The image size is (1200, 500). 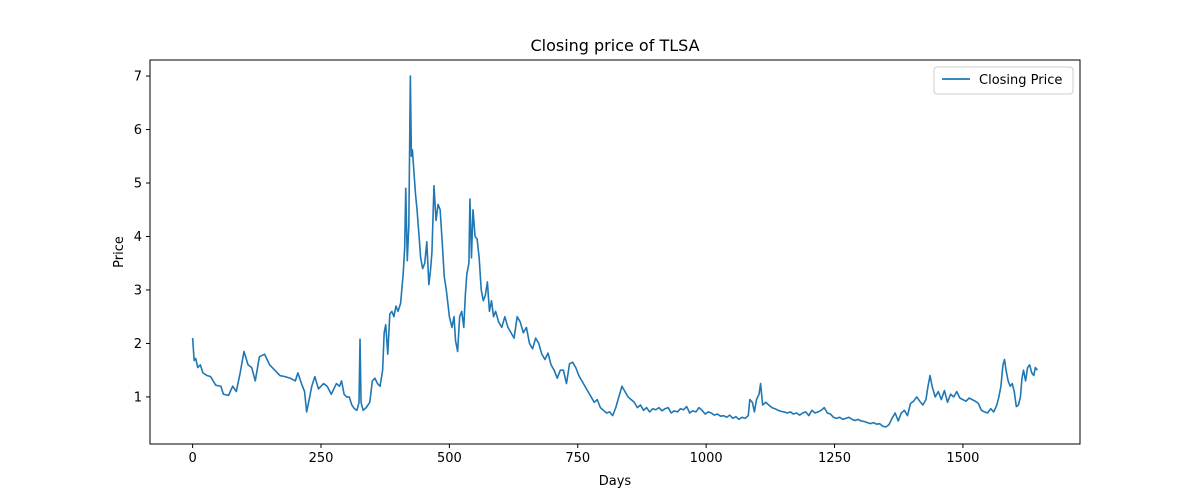 I want to click on x-tick-label: 1000, so click(x=706, y=458).